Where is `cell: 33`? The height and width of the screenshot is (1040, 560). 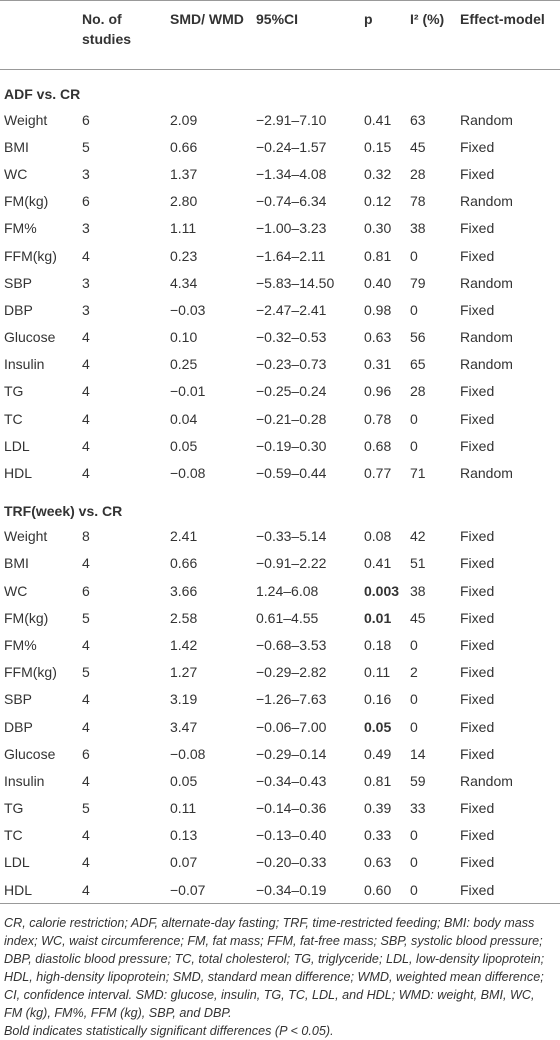
cell: 33 is located at coordinates (418, 808).